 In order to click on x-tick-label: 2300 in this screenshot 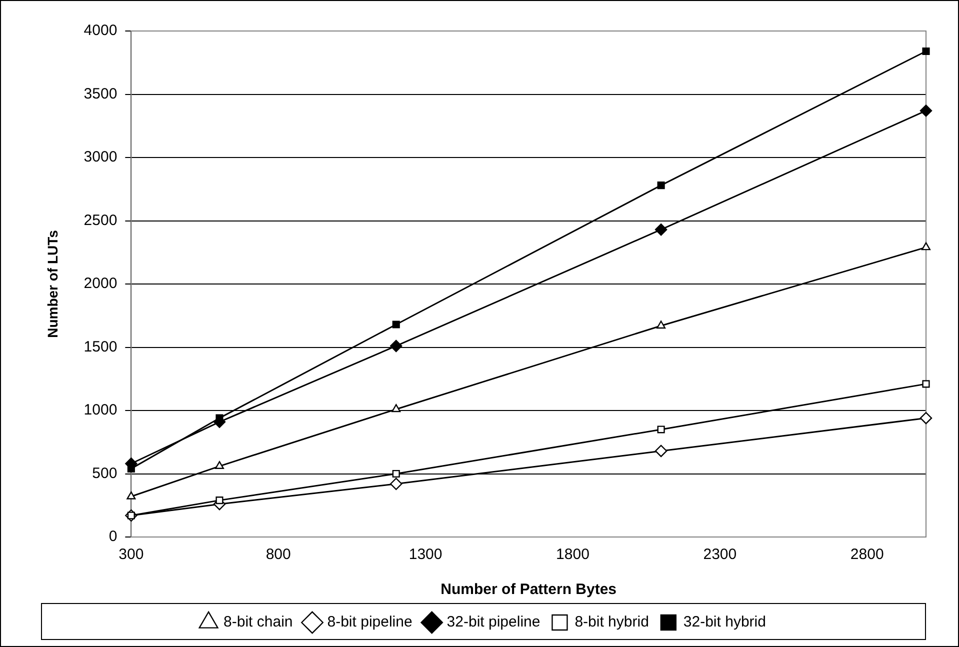, I will do `click(720, 555)`.